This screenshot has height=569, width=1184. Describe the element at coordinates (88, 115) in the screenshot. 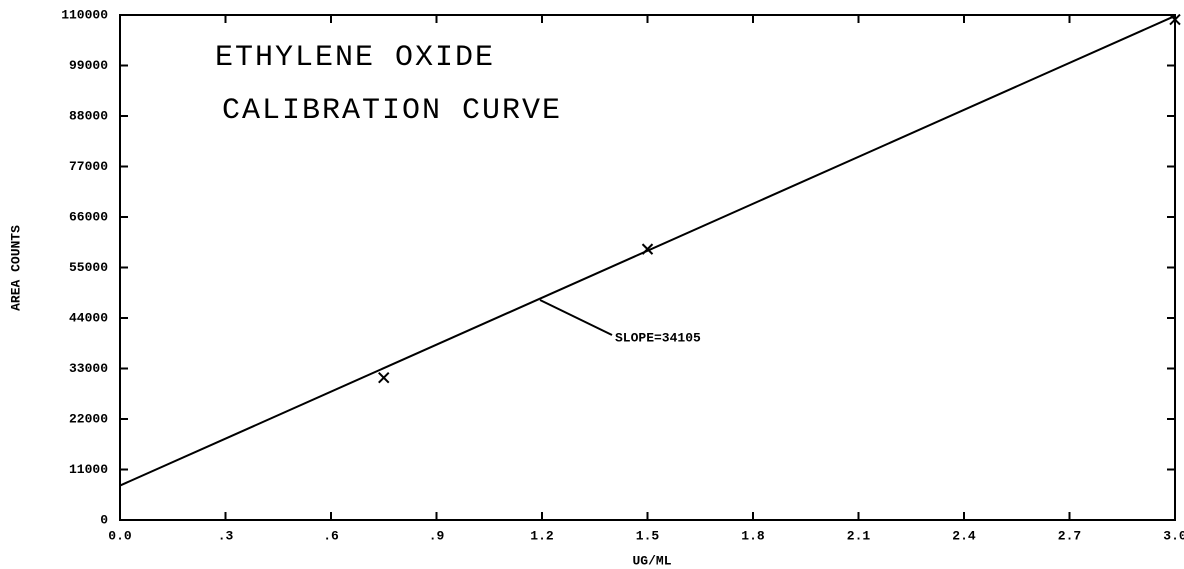

I see `y-tick-label: 88000` at that location.